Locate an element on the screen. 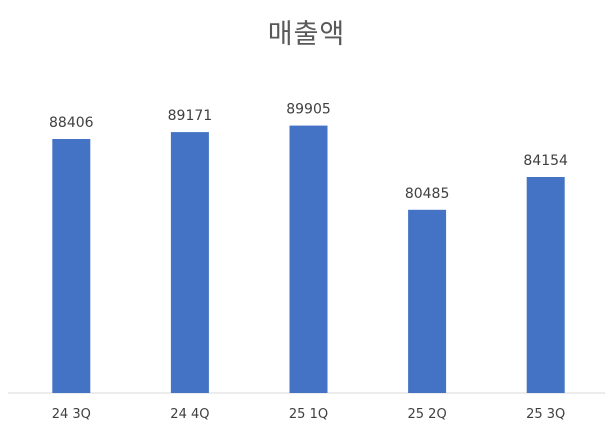  x-tick-label-3: 25 2Q is located at coordinates (427, 414).